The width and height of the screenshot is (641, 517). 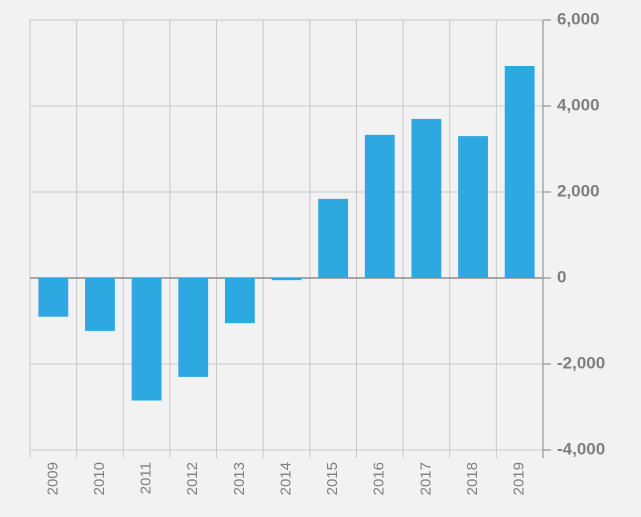 What do you see at coordinates (581, 362) in the screenshot?
I see `y-tick-label: -2,000` at bounding box center [581, 362].